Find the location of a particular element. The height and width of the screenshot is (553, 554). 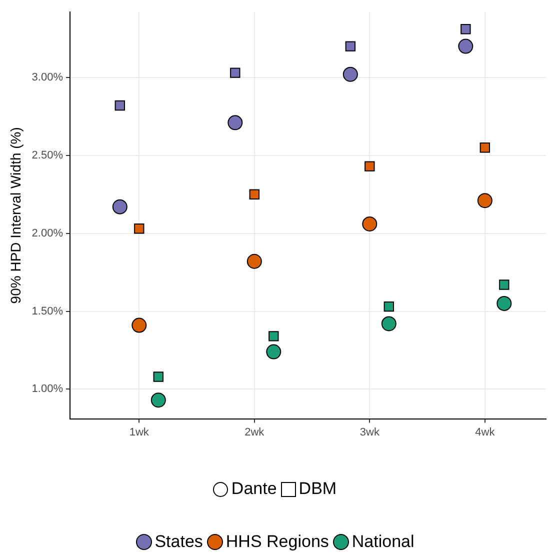

y-axis-title: 90% HPD Interval Width (%) is located at coordinates (15, 215).